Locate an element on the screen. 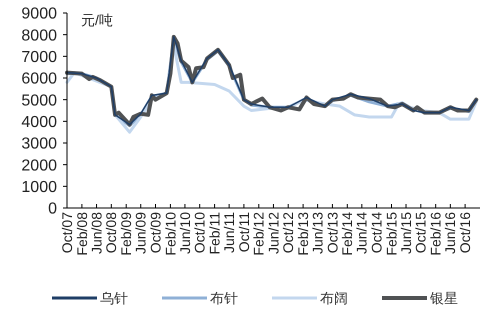  x-tick-label: Feb/08 is located at coordinates (82, 234).